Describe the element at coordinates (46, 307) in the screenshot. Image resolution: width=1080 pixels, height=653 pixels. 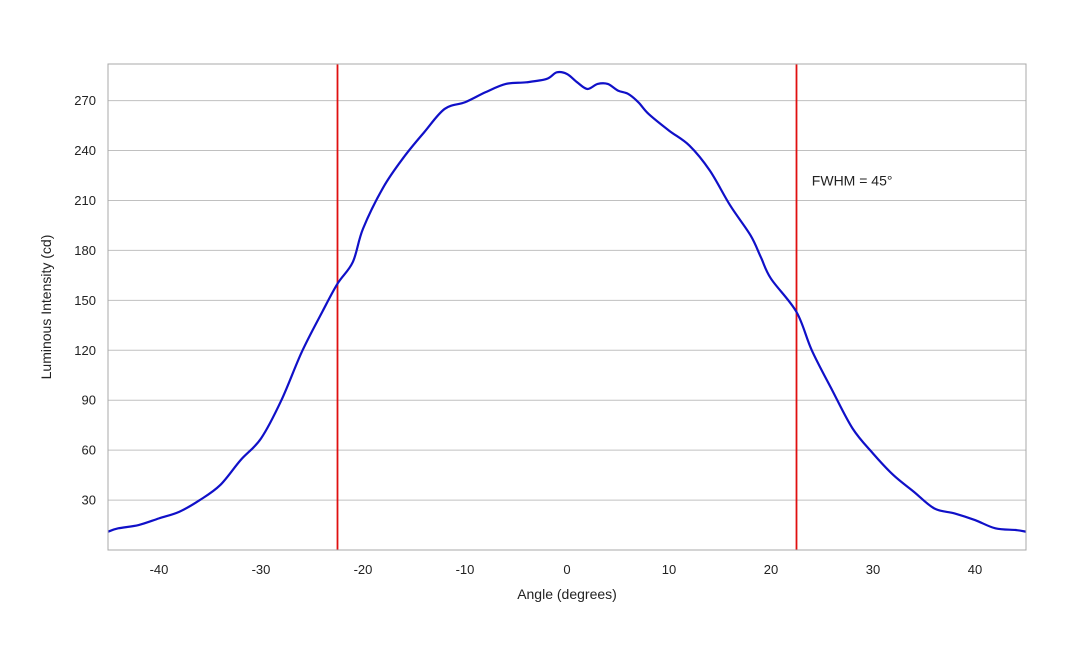
I see `y-axis-title: Luminous Intensity (cd)` at that location.